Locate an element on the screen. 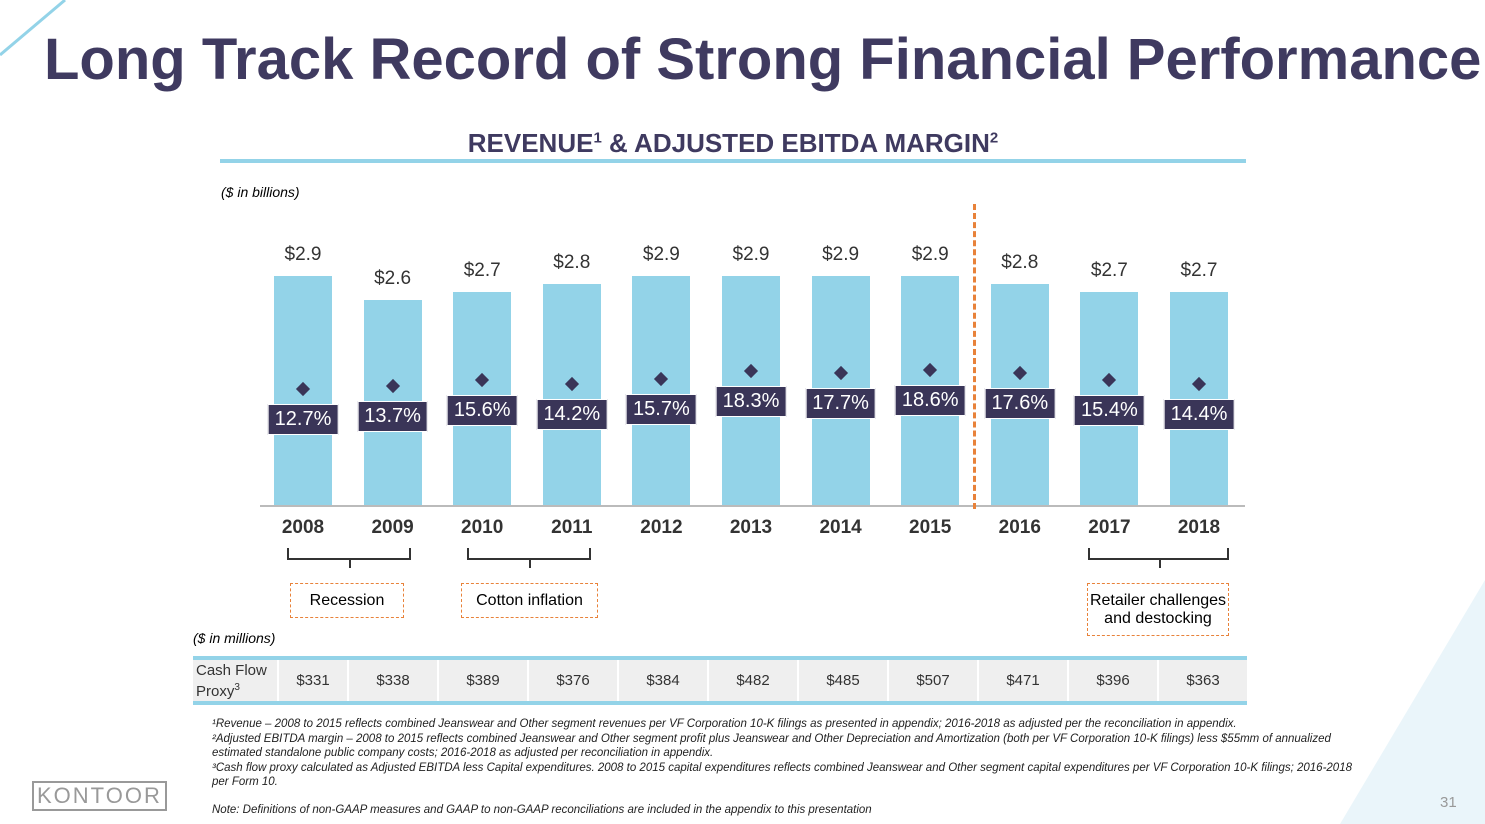 The width and height of the screenshot is (1485, 824). year-label: 2017 is located at coordinates (1109, 527).